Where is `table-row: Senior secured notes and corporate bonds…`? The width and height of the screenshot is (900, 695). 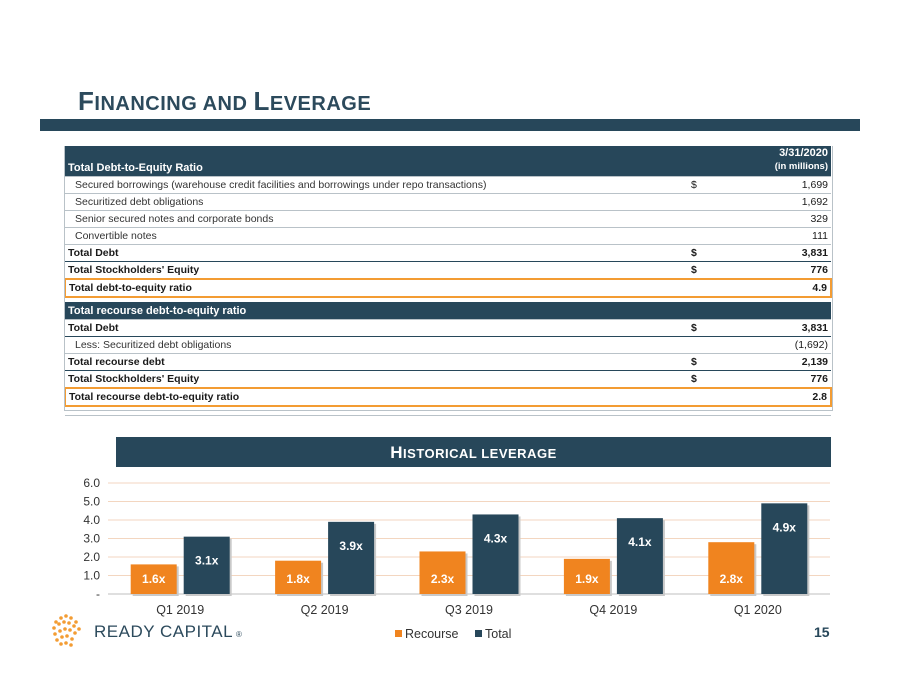 table-row: Senior secured notes and corporate bonds… is located at coordinates (448, 219).